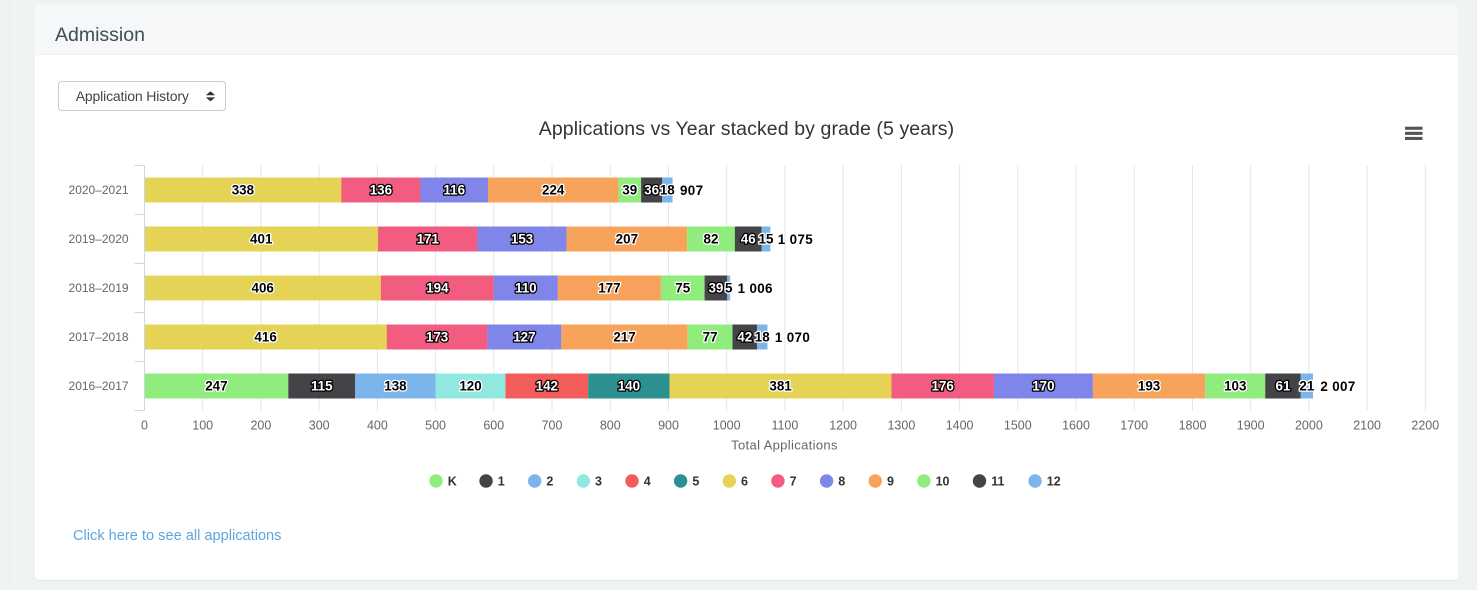  What do you see at coordinates (452, 482) in the screenshot?
I see `svg-text: K` at bounding box center [452, 482].